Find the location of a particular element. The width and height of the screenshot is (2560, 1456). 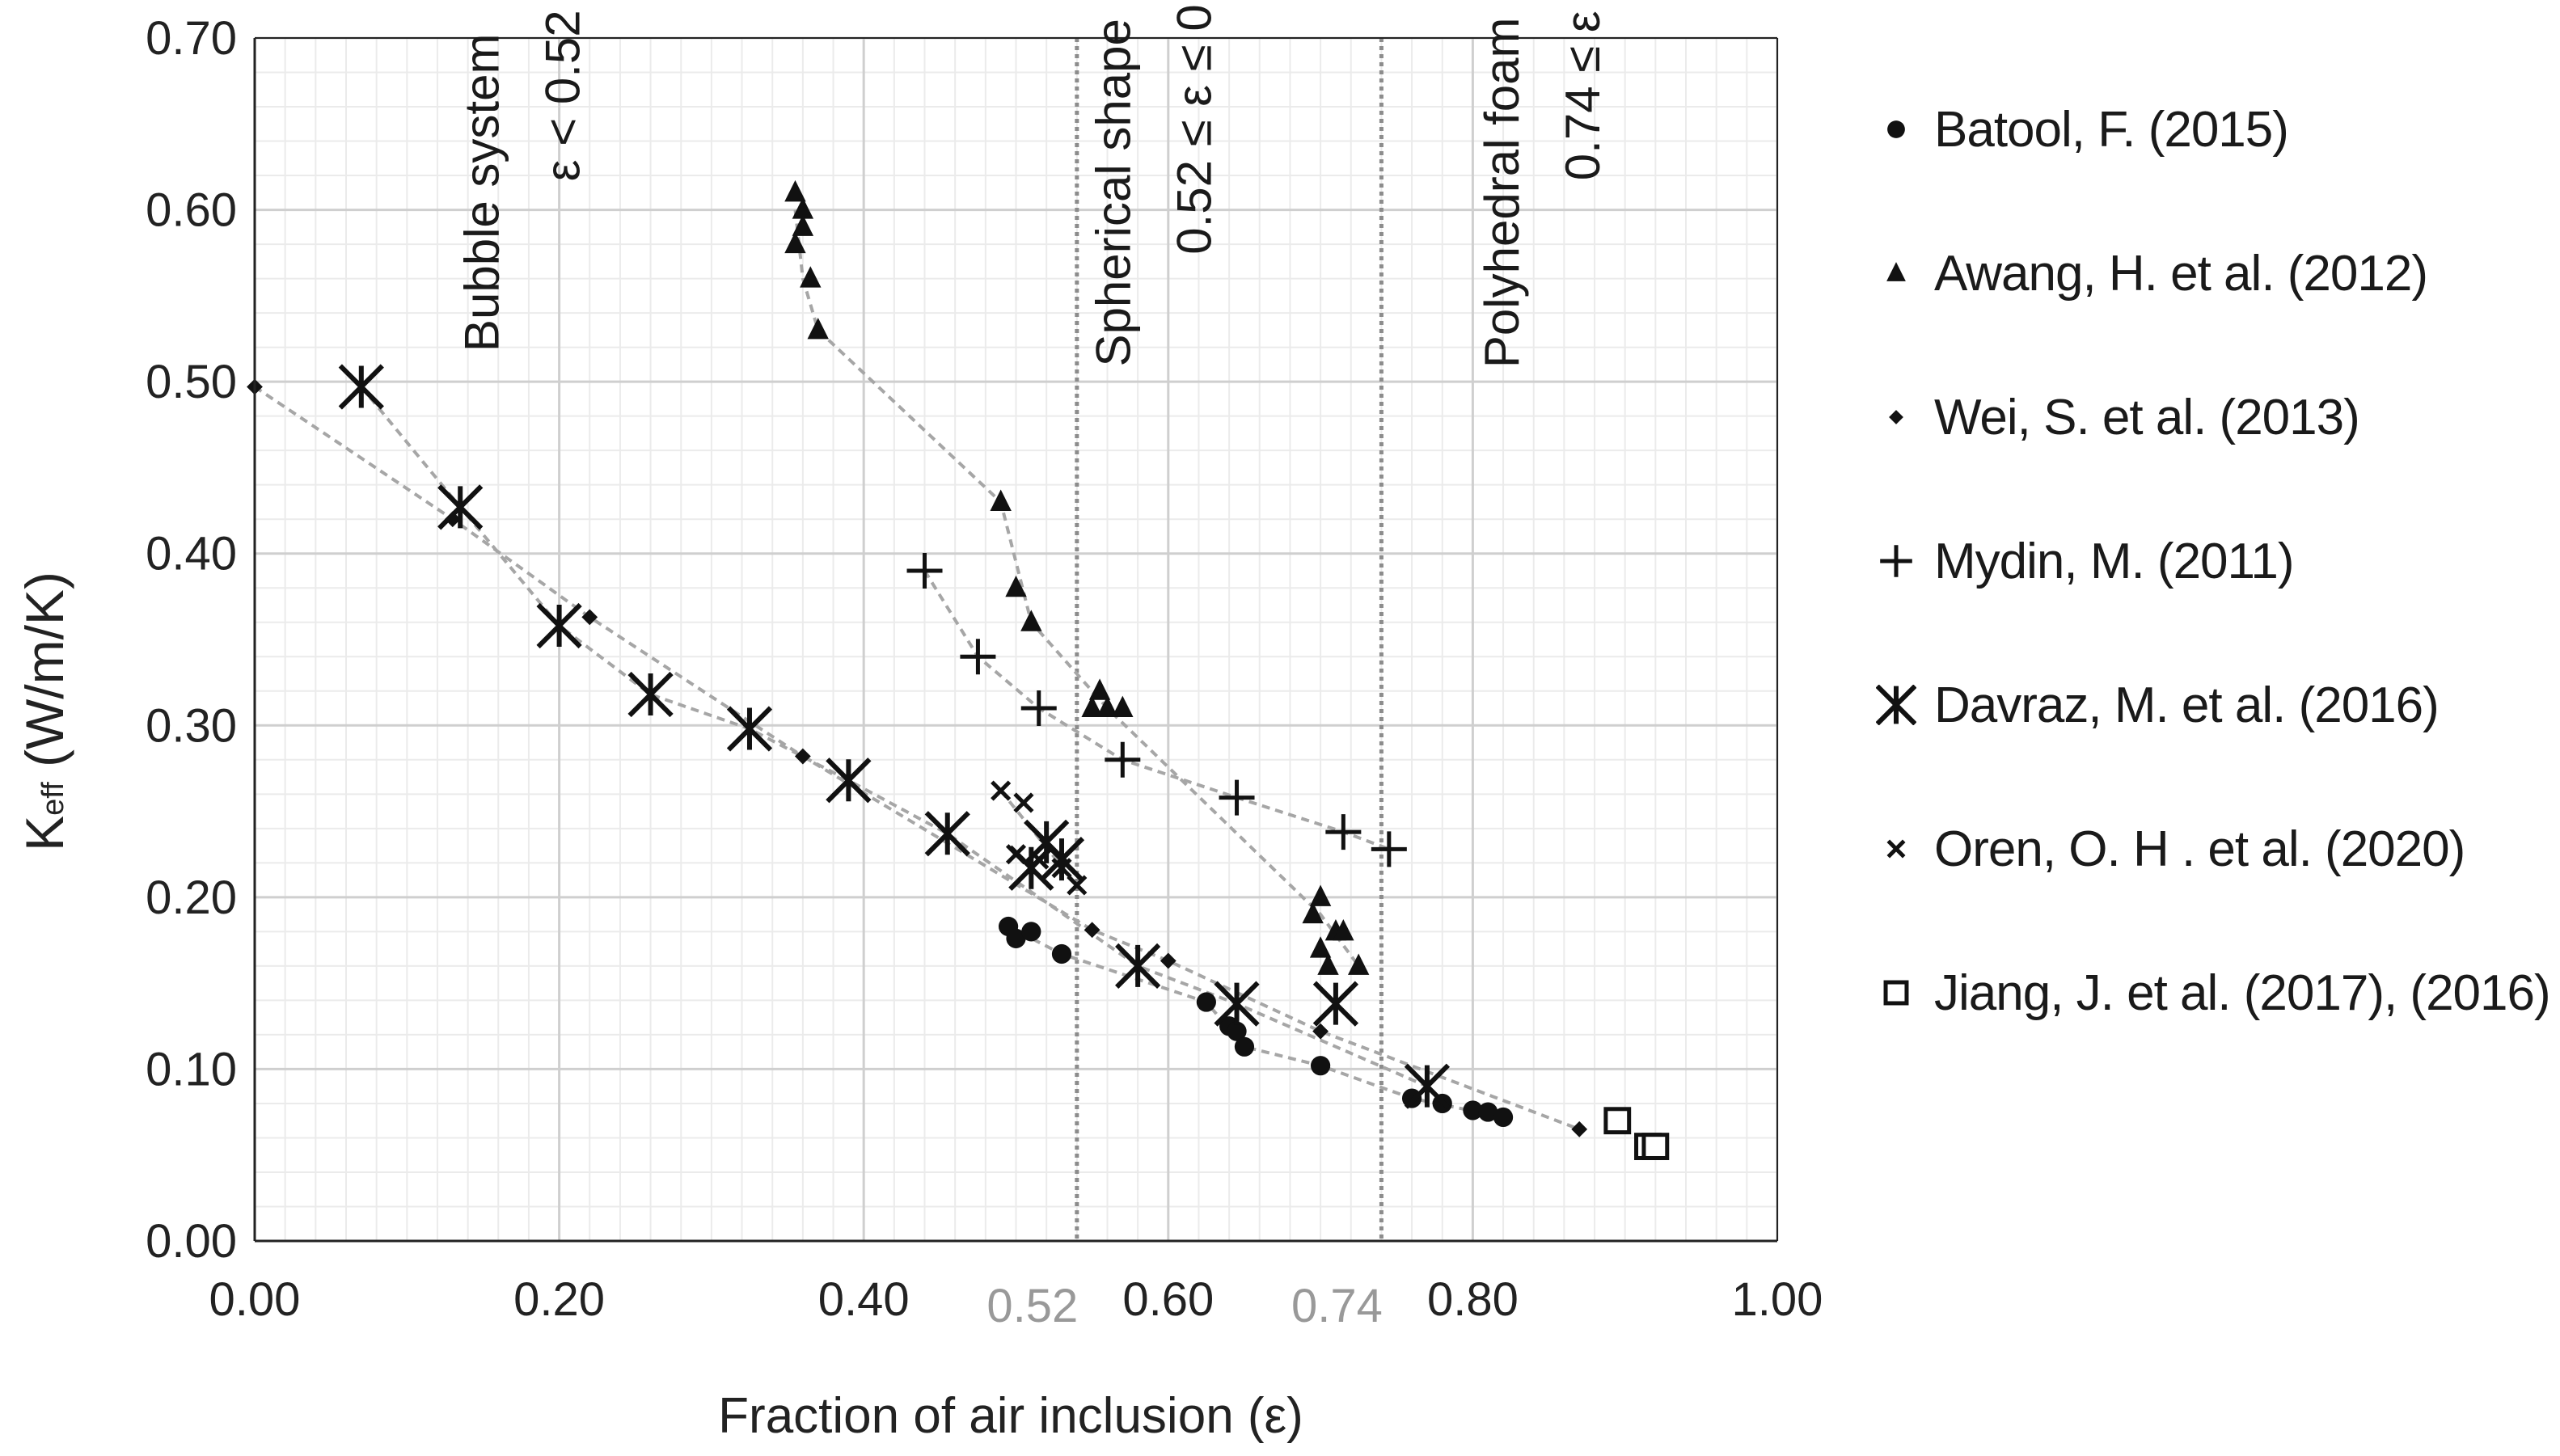

legend-item: Awang, H. et al. (2012) is located at coordinates (2152, 273).